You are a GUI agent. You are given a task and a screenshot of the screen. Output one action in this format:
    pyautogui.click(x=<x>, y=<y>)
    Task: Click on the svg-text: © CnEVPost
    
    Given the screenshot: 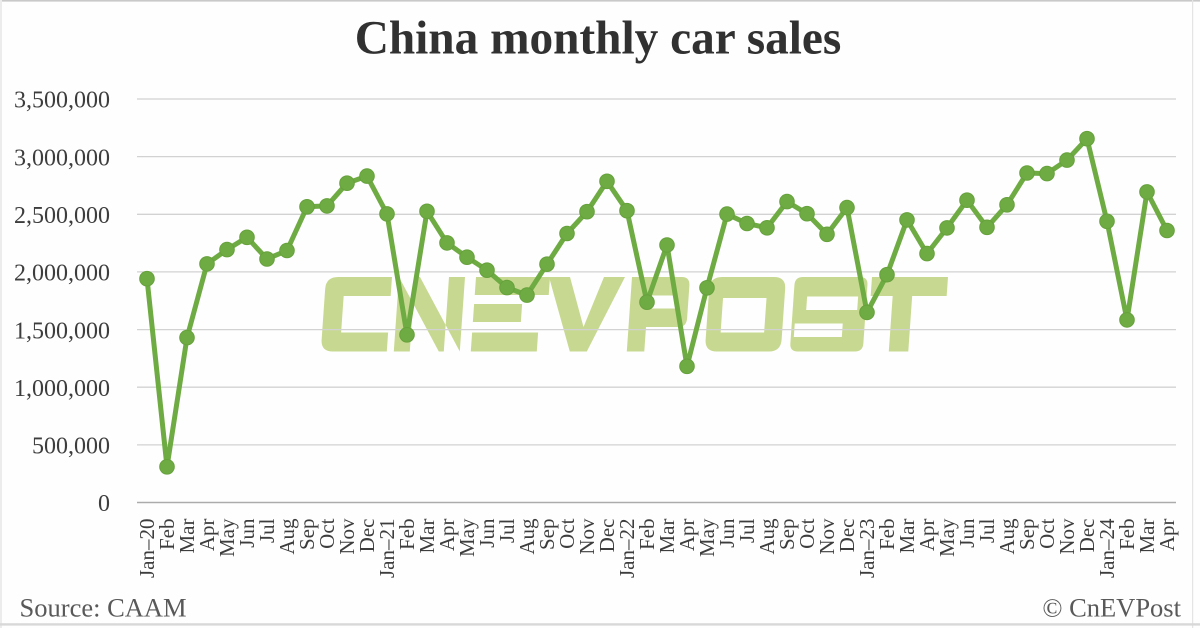 What is the action you would take?
    pyautogui.click(x=1111, y=608)
    